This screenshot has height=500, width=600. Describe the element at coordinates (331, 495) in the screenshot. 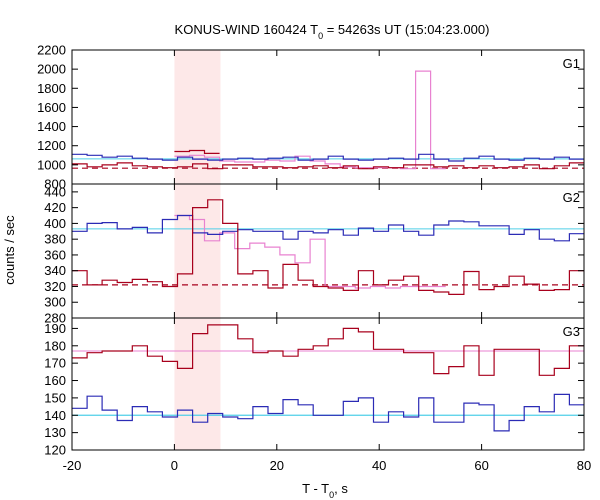

I see `x-axis-label-subscript: 0` at that location.